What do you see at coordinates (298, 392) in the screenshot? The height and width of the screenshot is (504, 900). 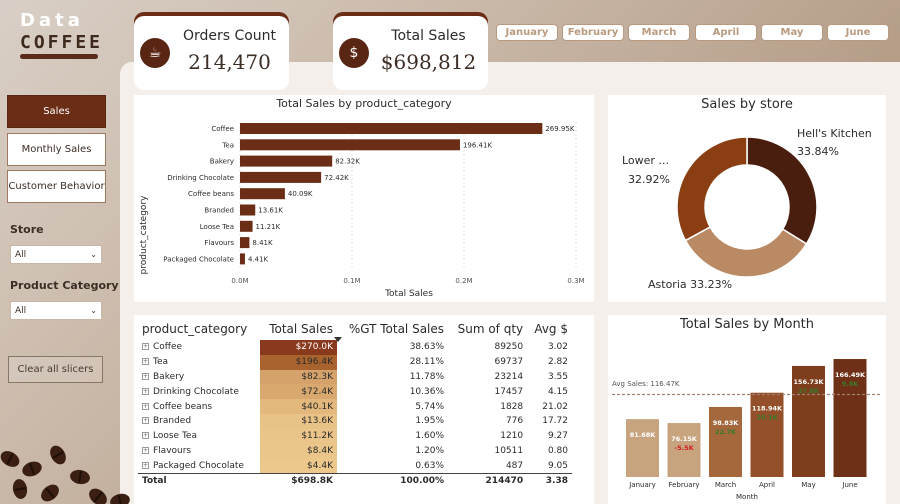 I see `row-total-sales: $72.4K` at bounding box center [298, 392].